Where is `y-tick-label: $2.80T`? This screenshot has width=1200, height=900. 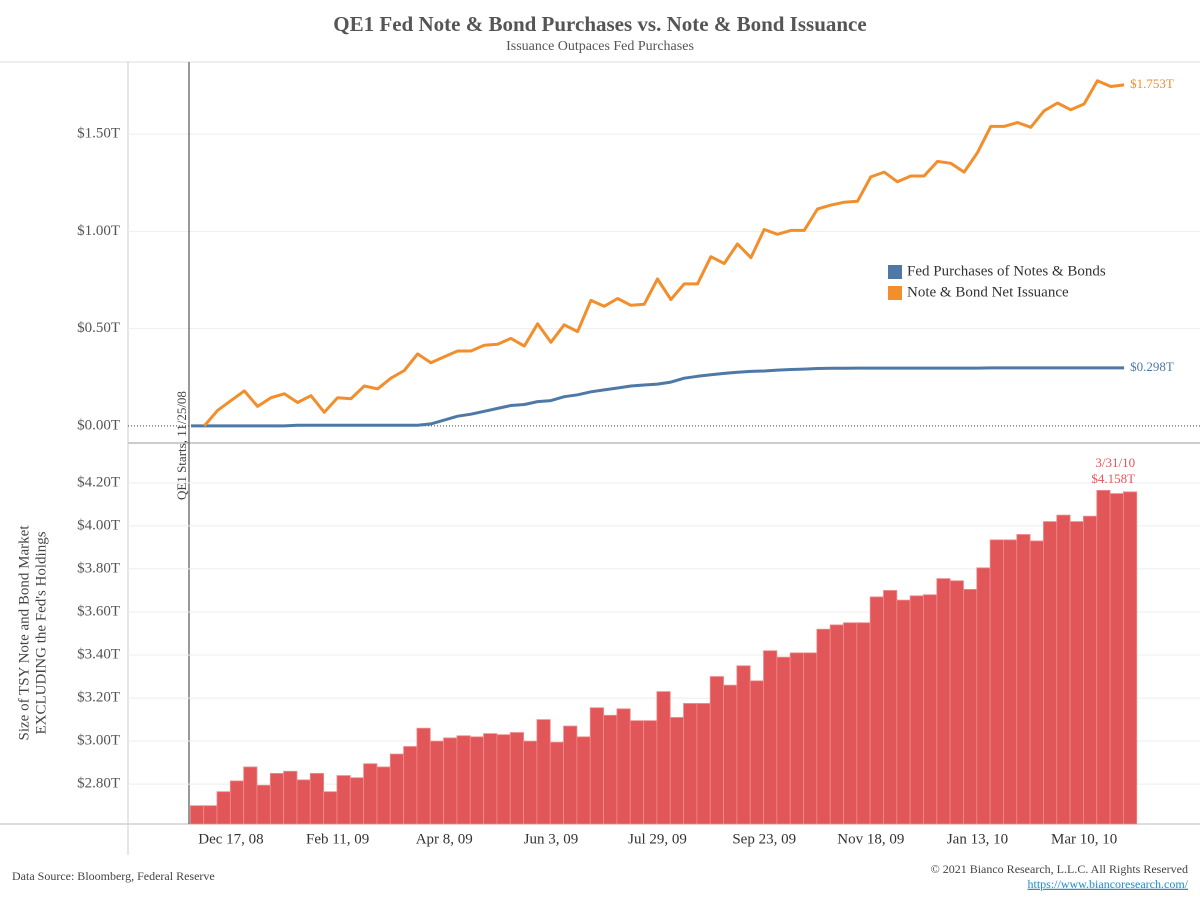 y-tick-label: $2.80T is located at coordinates (98, 784).